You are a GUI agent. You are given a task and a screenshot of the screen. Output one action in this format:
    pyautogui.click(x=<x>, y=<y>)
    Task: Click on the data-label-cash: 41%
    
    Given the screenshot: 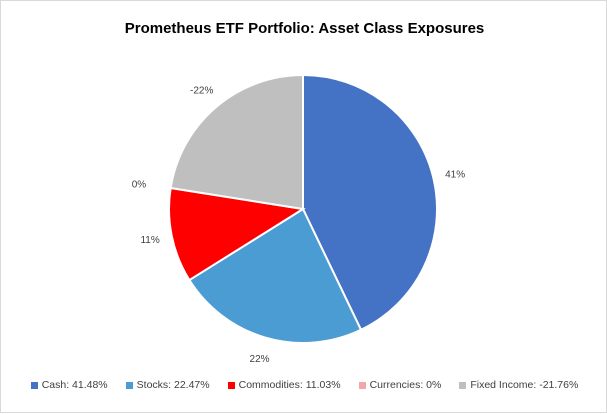 What is the action you would take?
    pyautogui.click(x=455, y=174)
    